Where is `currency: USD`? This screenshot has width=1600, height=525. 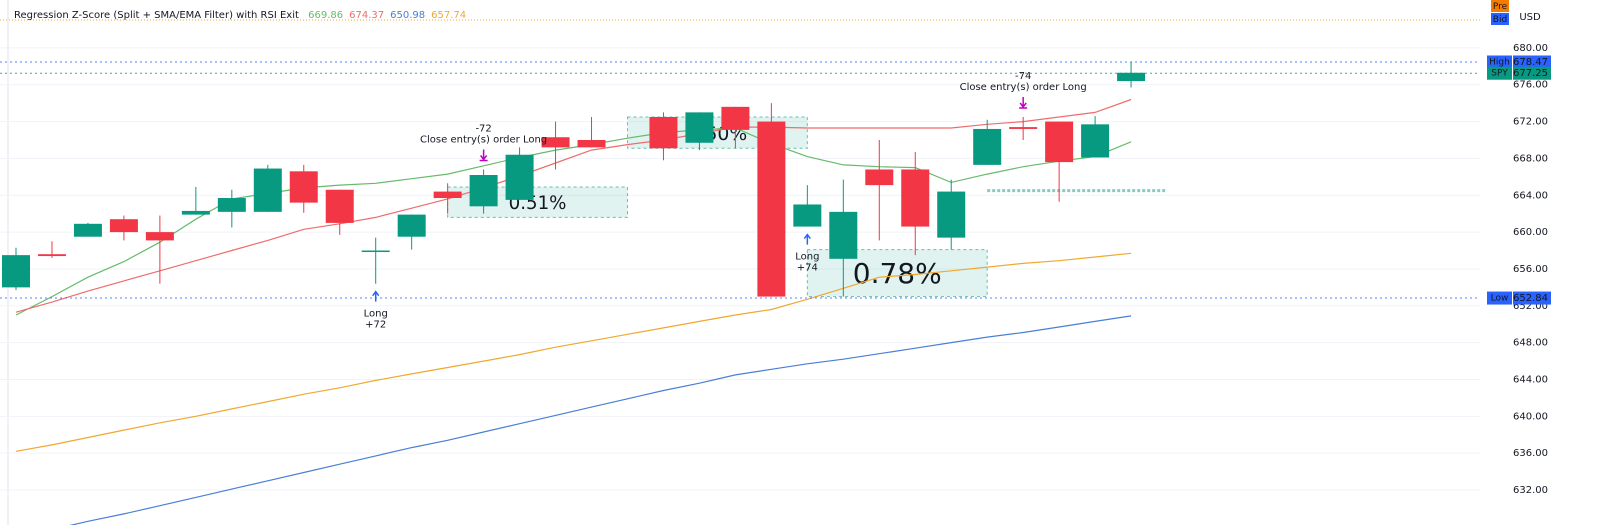
currency: USD is located at coordinates (1530, 17).